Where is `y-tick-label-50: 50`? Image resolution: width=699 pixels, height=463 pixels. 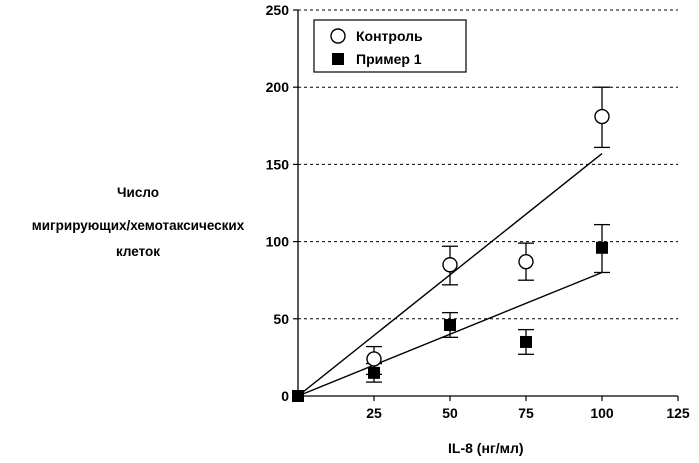 y-tick-label-50: 50 is located at coordinates (281, 319).